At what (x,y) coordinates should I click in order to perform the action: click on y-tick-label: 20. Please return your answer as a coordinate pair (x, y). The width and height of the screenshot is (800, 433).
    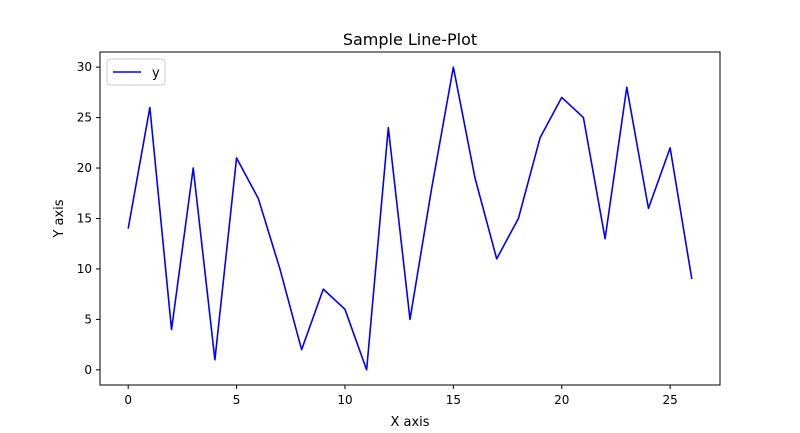
    Looking at the image, I should click on (84, 168).